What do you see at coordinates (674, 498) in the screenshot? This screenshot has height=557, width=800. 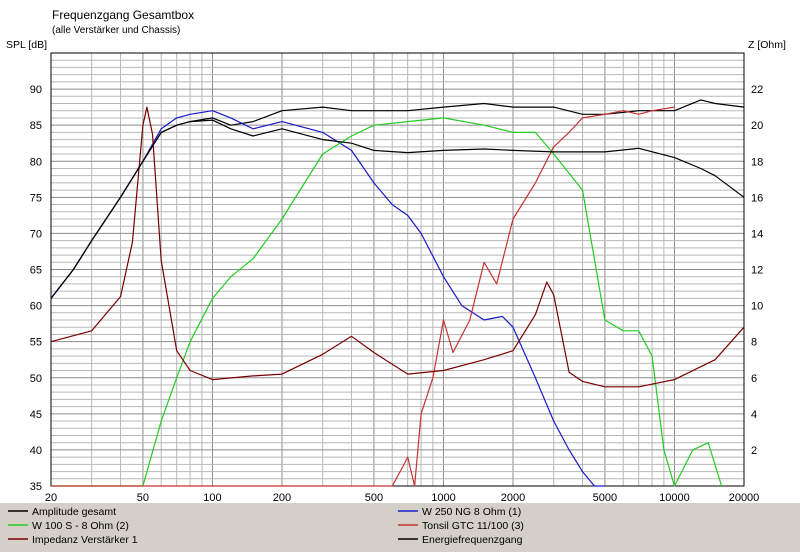 I see `x-tick-label: 10000` at bounding box center [674, 498].